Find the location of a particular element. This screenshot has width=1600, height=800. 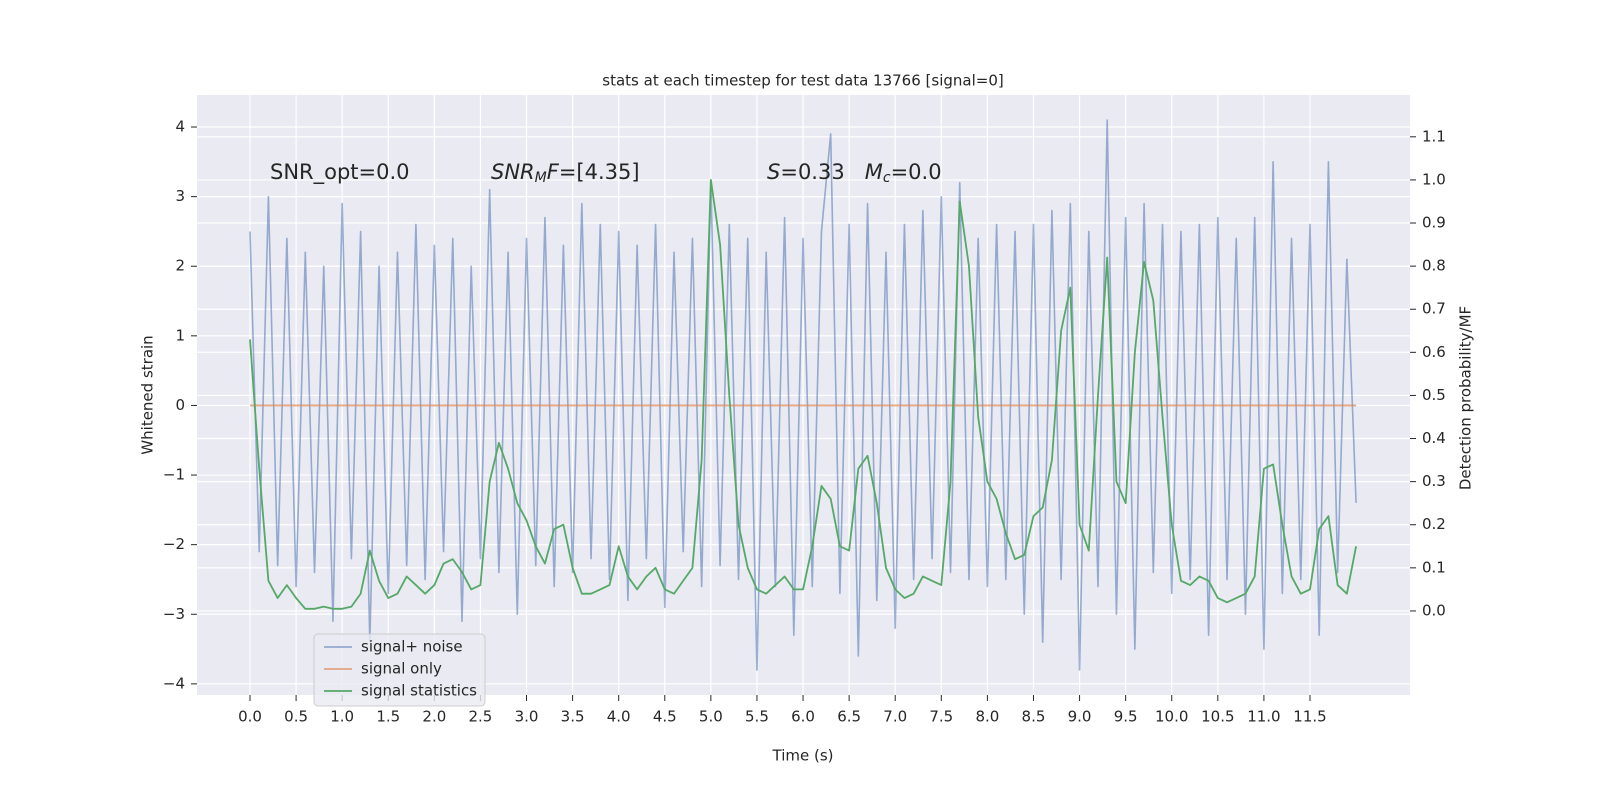

x-tick-label: 3.0 is located at coordinates (527, 717).